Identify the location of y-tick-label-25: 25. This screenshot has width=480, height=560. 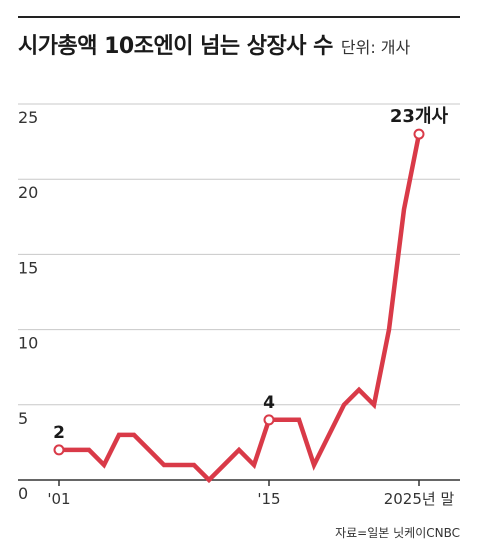
(28, 117).